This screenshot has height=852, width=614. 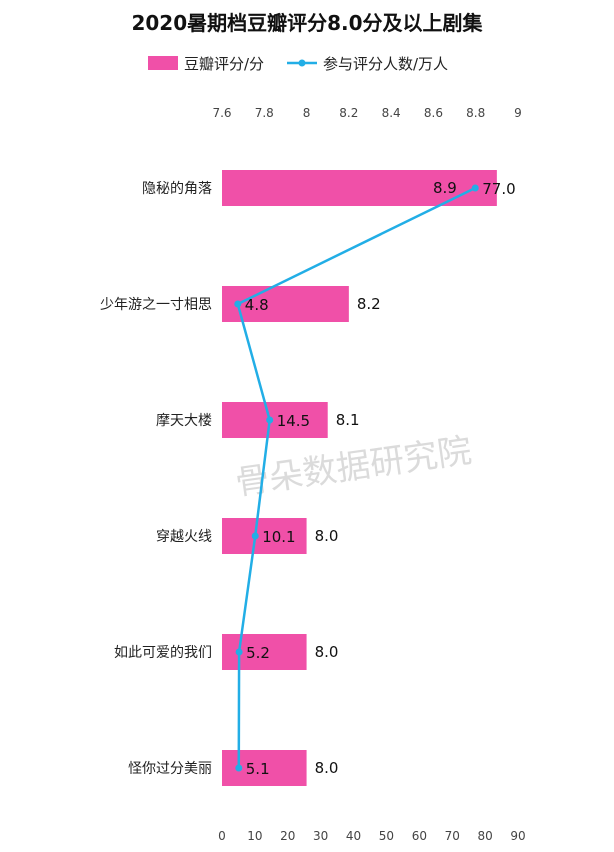 What do you see at coordinates (177, 189) in the screenshot?
I see `category-label: 隐秘的角落` at bounding box center [177, 189].